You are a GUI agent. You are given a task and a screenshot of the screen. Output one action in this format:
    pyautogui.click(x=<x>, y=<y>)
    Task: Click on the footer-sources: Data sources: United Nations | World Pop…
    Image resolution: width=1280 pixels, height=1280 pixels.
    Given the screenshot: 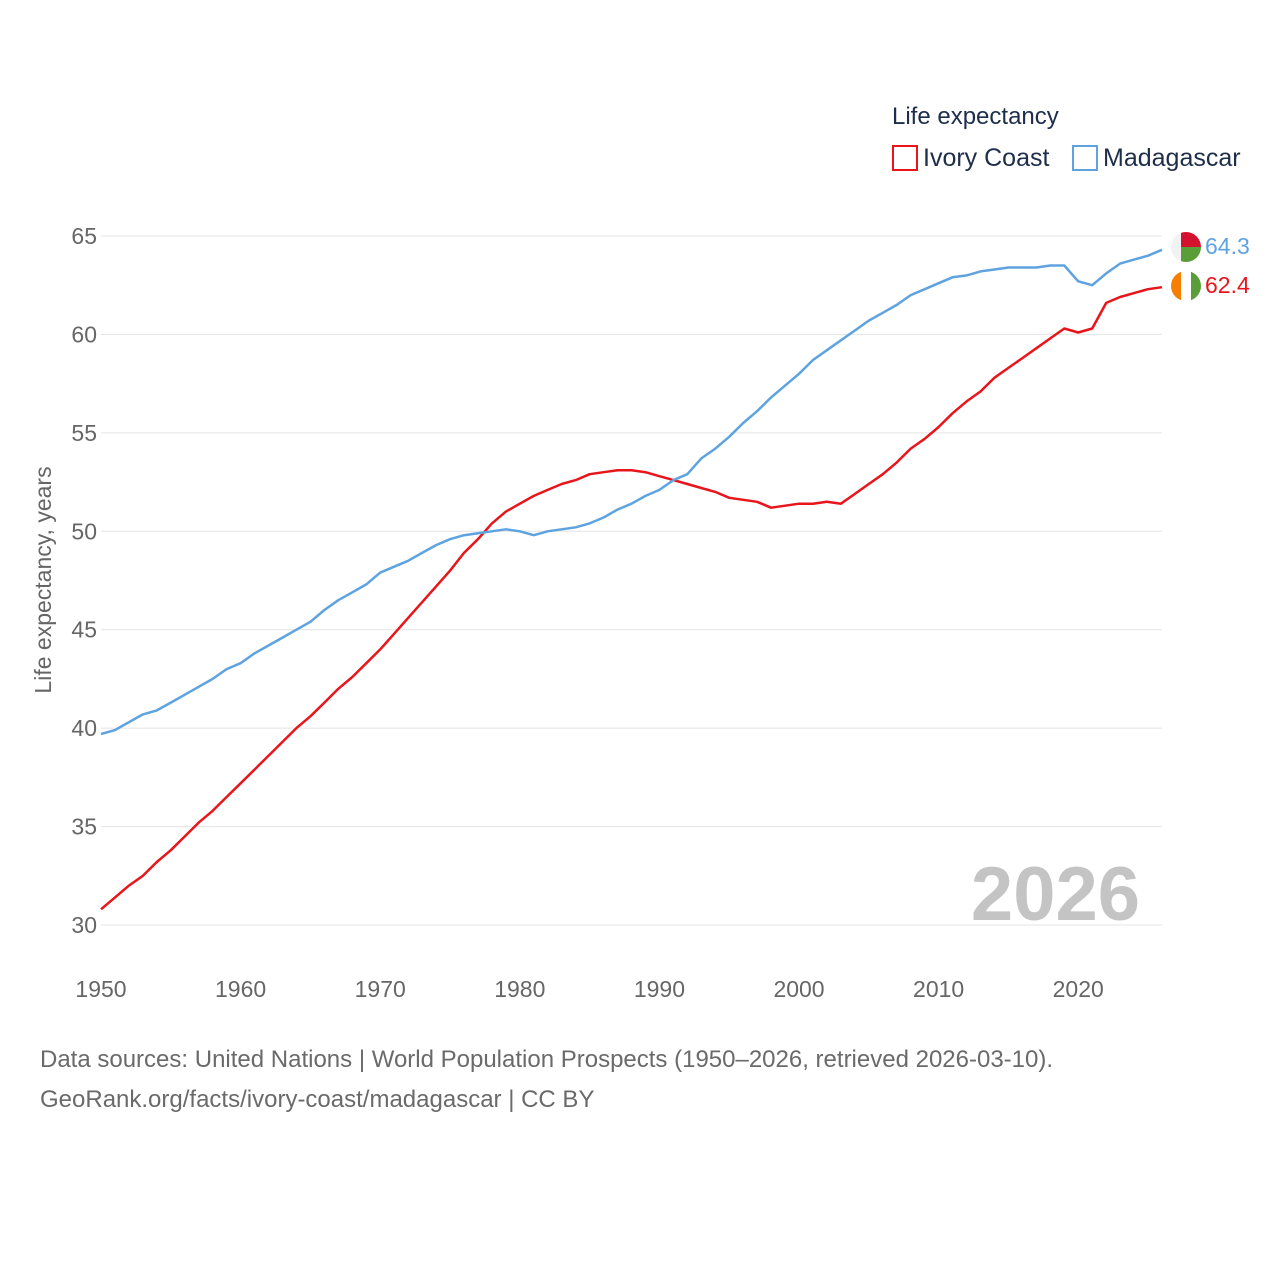 What is the action you would take?
    pyautogui.click(x=547, y=1059)
    